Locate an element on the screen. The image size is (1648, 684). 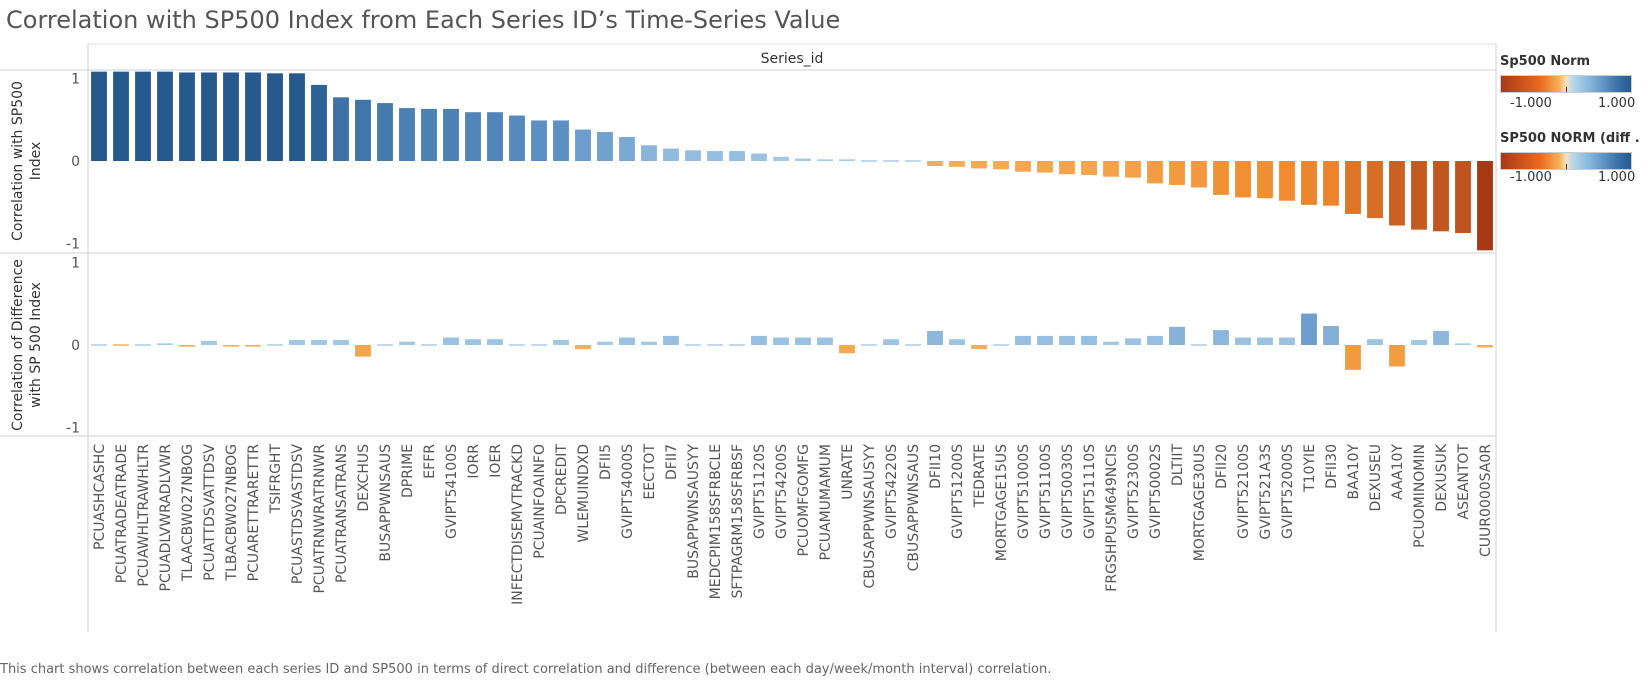
legend-sp500-norm-diff: SP500 NORM (diff .. is located at coordinates (1570, 138).